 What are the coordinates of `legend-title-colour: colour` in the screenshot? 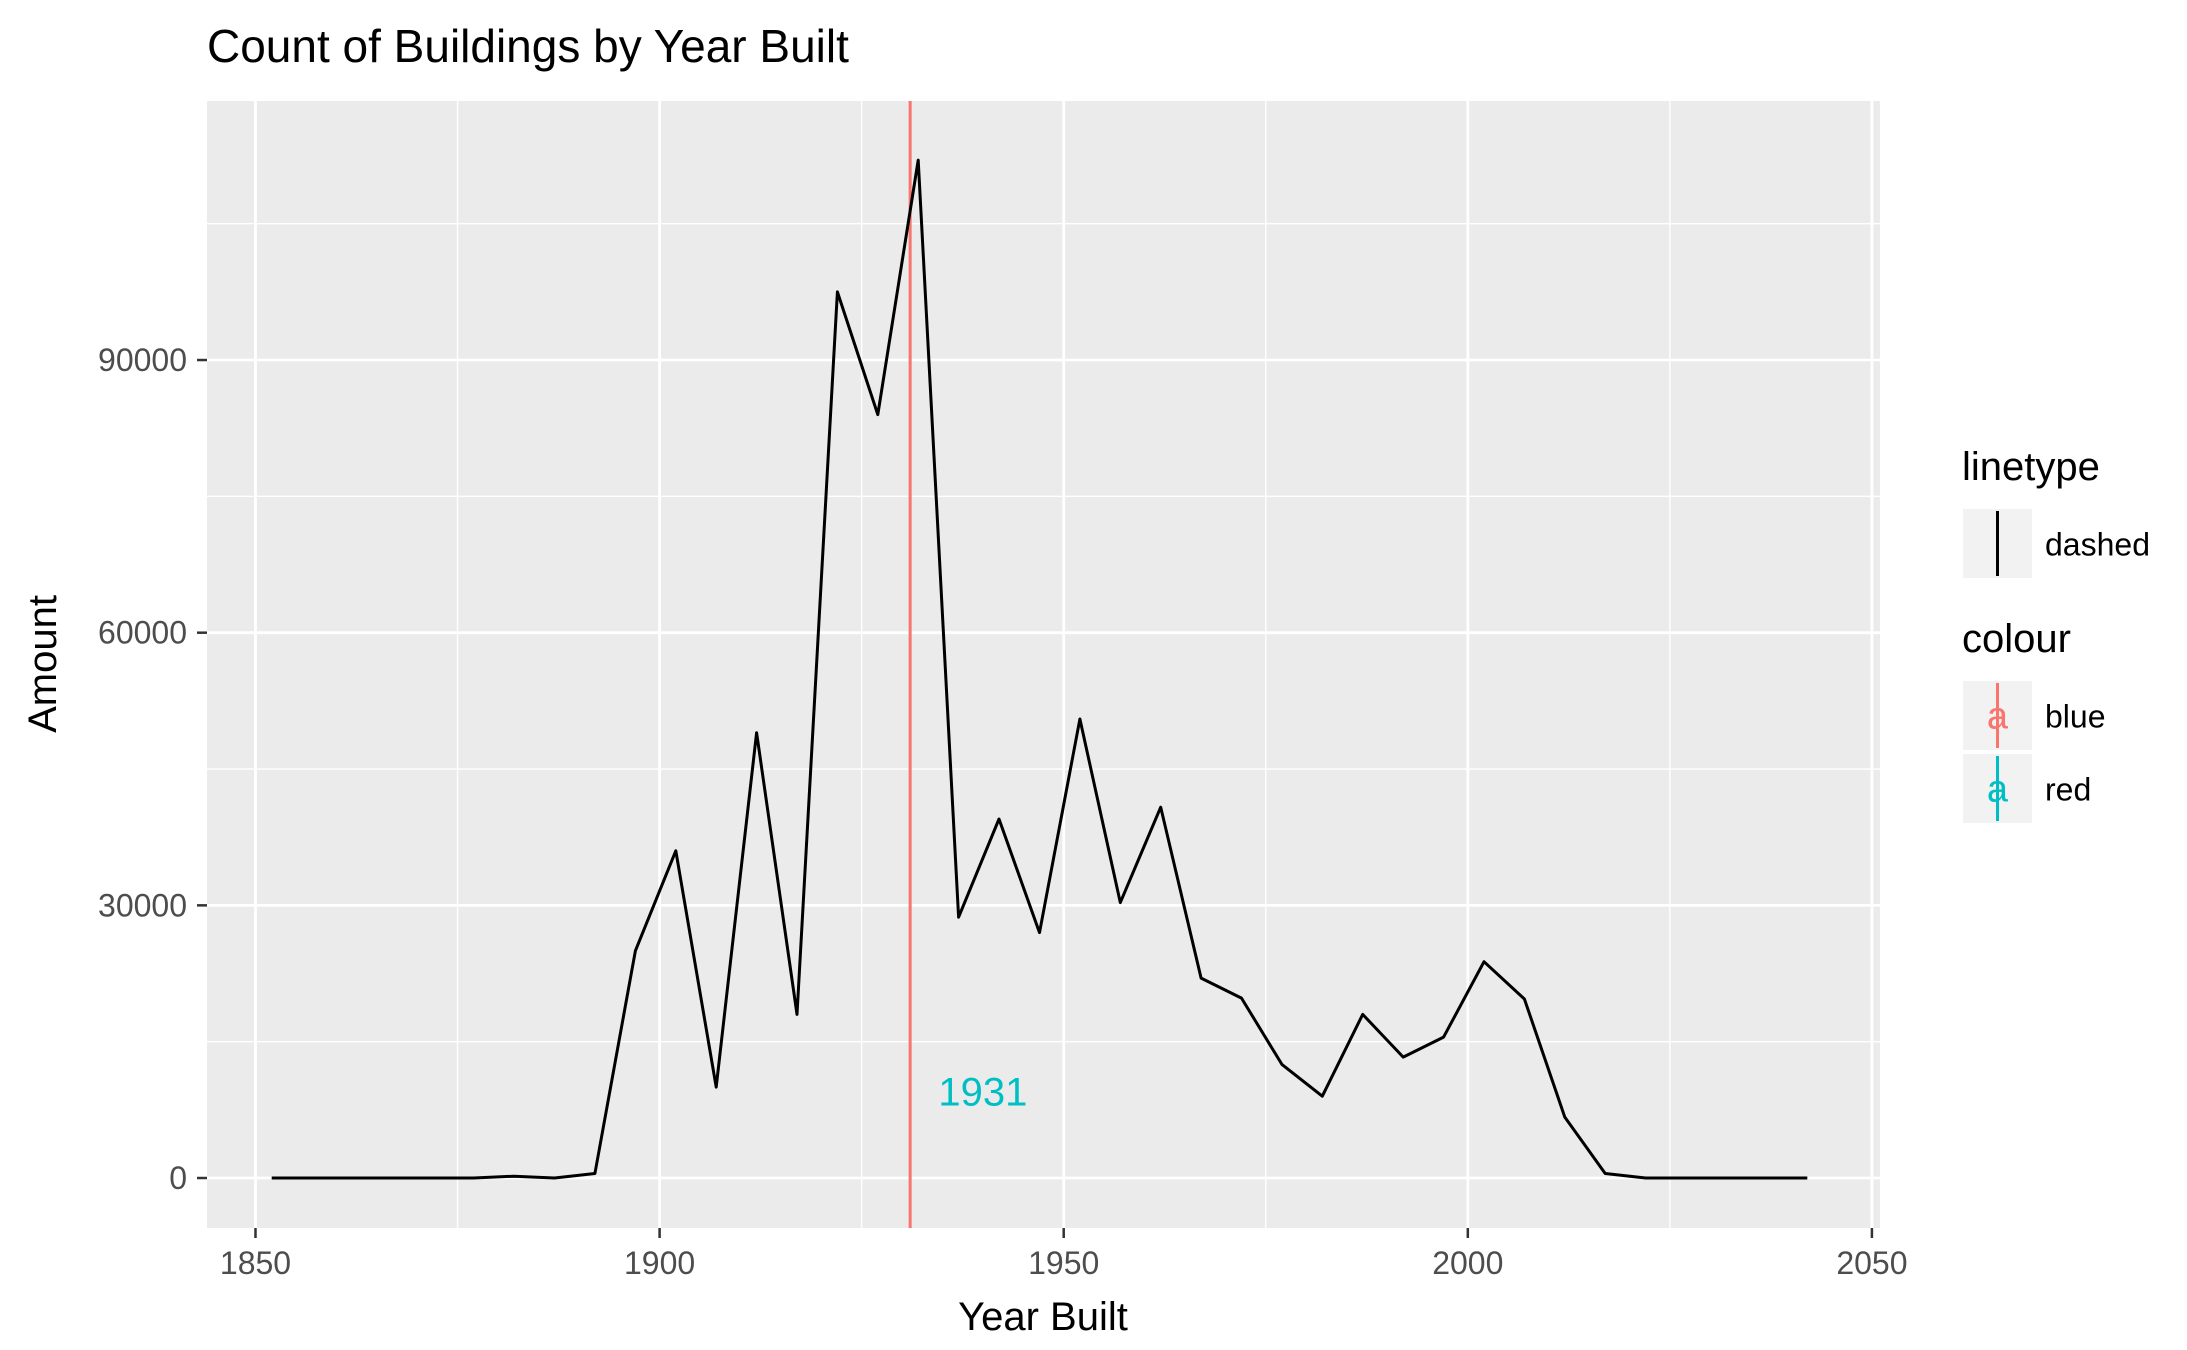 It's located at (2016, 639).